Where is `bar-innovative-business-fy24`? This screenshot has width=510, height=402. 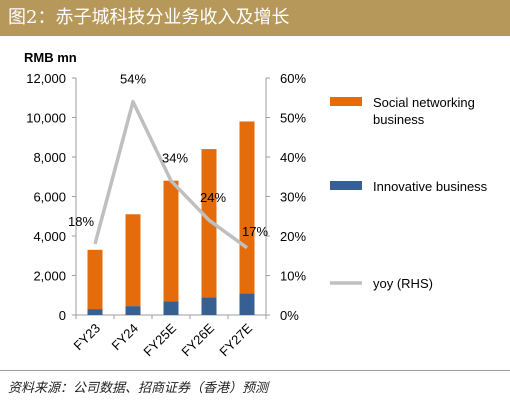 bar-innovative-business-fy24 is located at coordinates (133, 310).